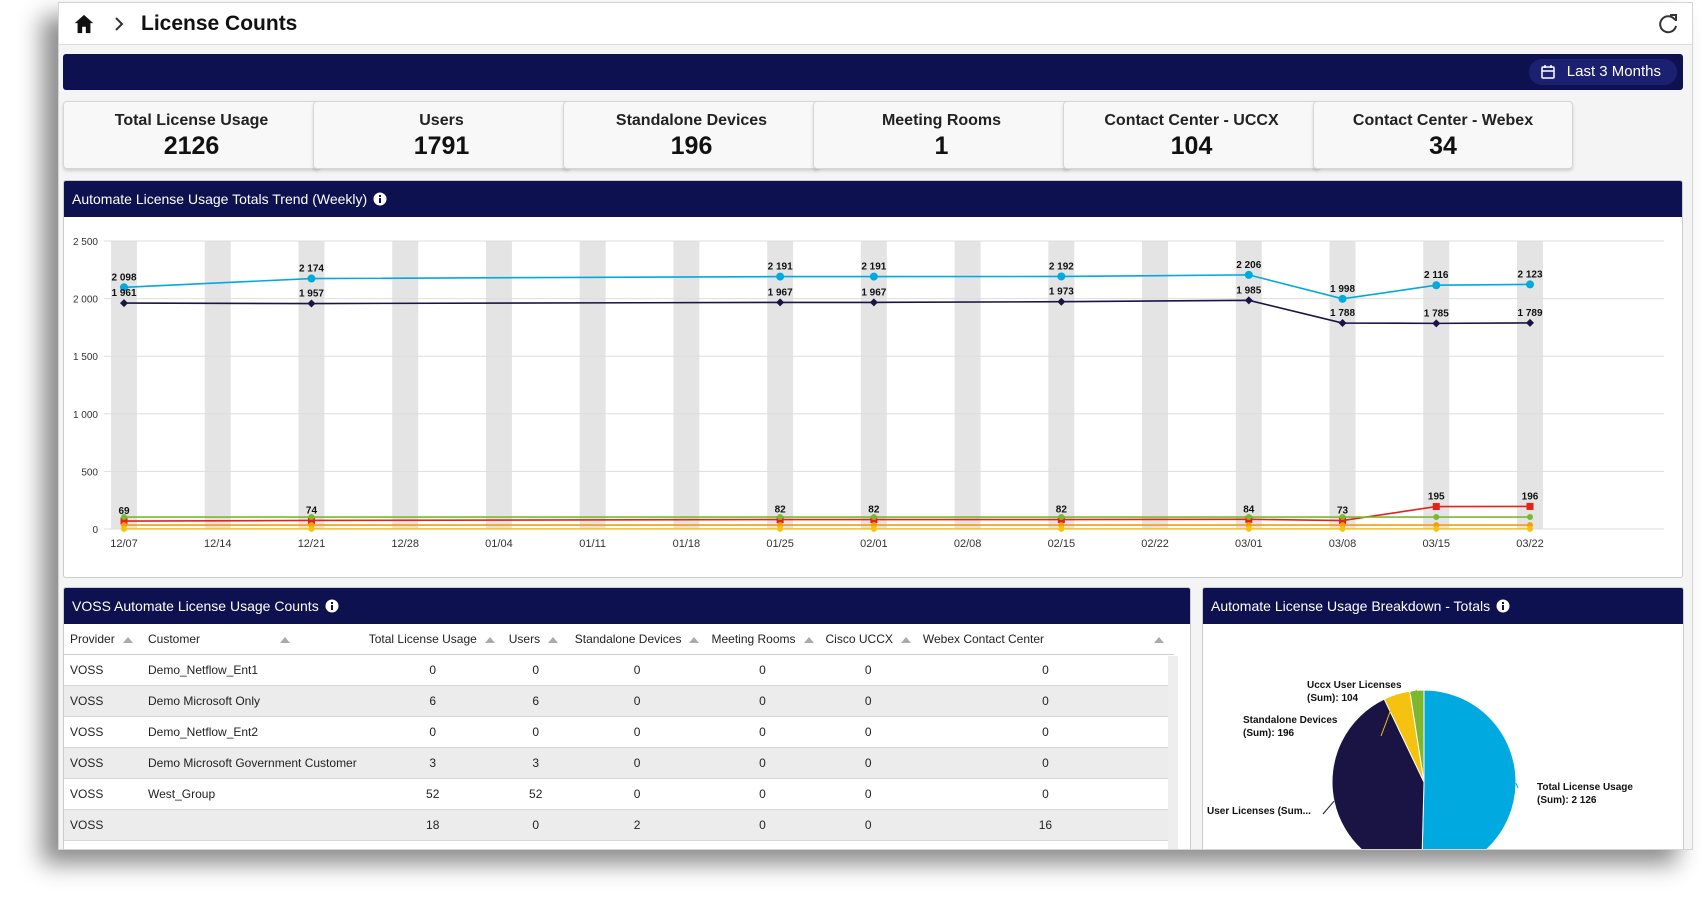 The width and height of the screenshot is (1702, 901). Describe the element at coordinates (619, 844) in the screenshot. I see `table-row: VOSS` at that location.